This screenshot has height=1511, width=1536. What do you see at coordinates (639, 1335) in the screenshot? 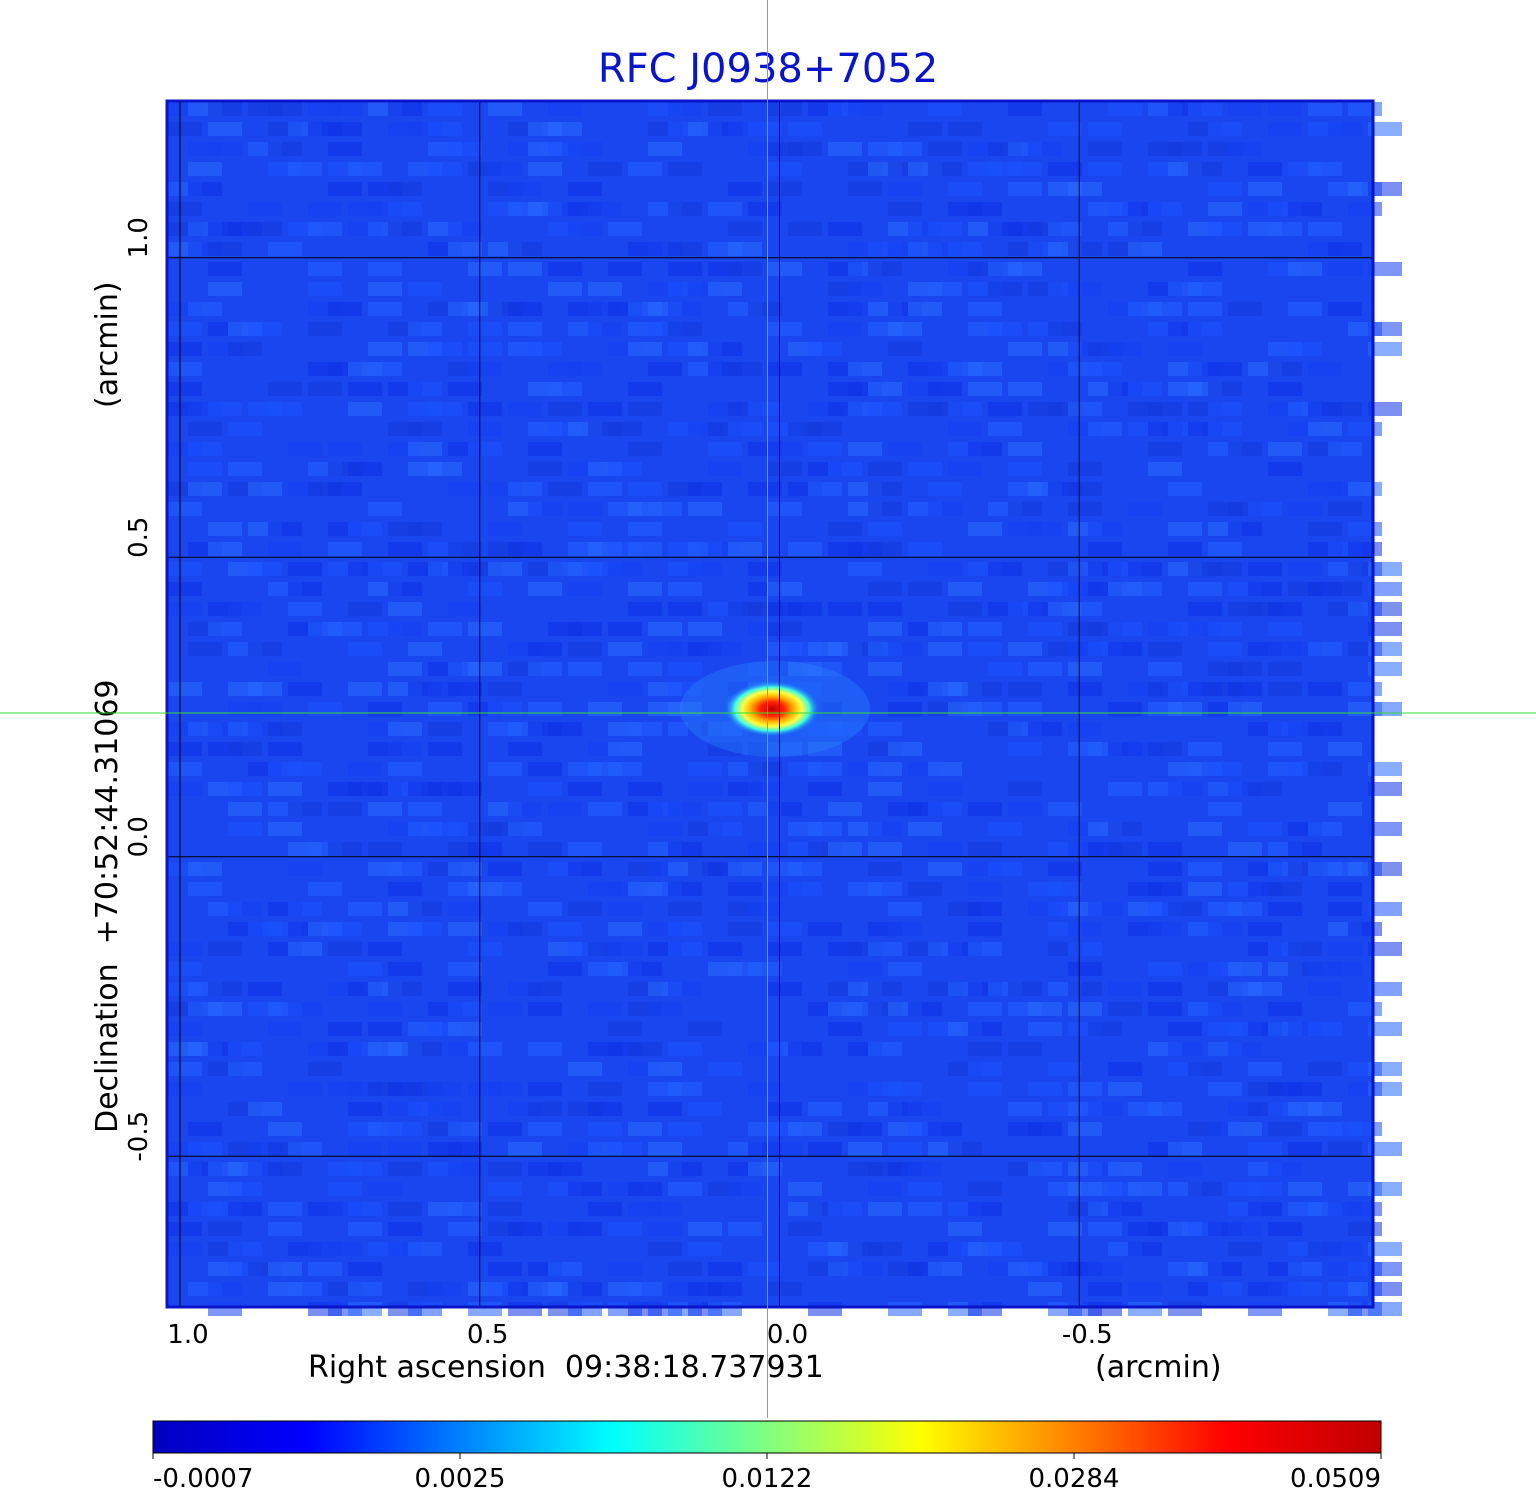
I see `x-tick-labels: 1.0 0.5 0.0 -0.5` at bounding box center [639, 1335].